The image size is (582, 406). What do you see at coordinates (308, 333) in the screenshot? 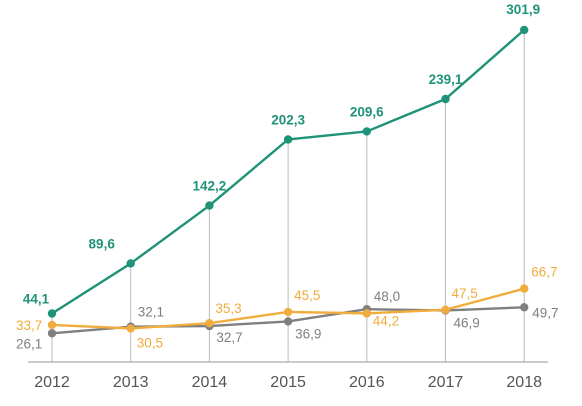
I see `data-label: 36,9` at bounding box center [308, 333].